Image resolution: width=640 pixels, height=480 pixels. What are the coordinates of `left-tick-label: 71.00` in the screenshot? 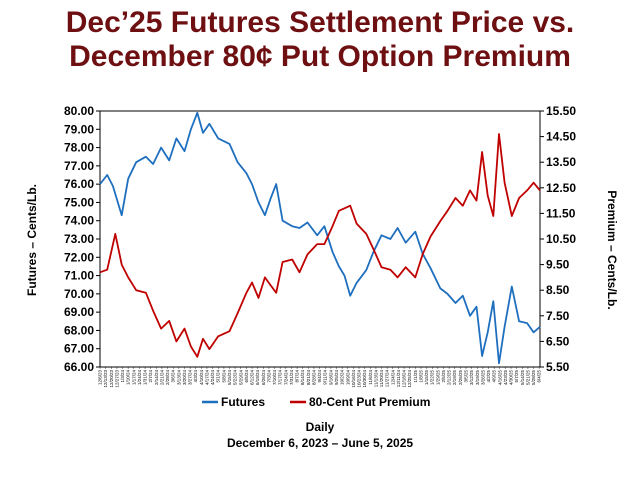 It's located at (79, 276).